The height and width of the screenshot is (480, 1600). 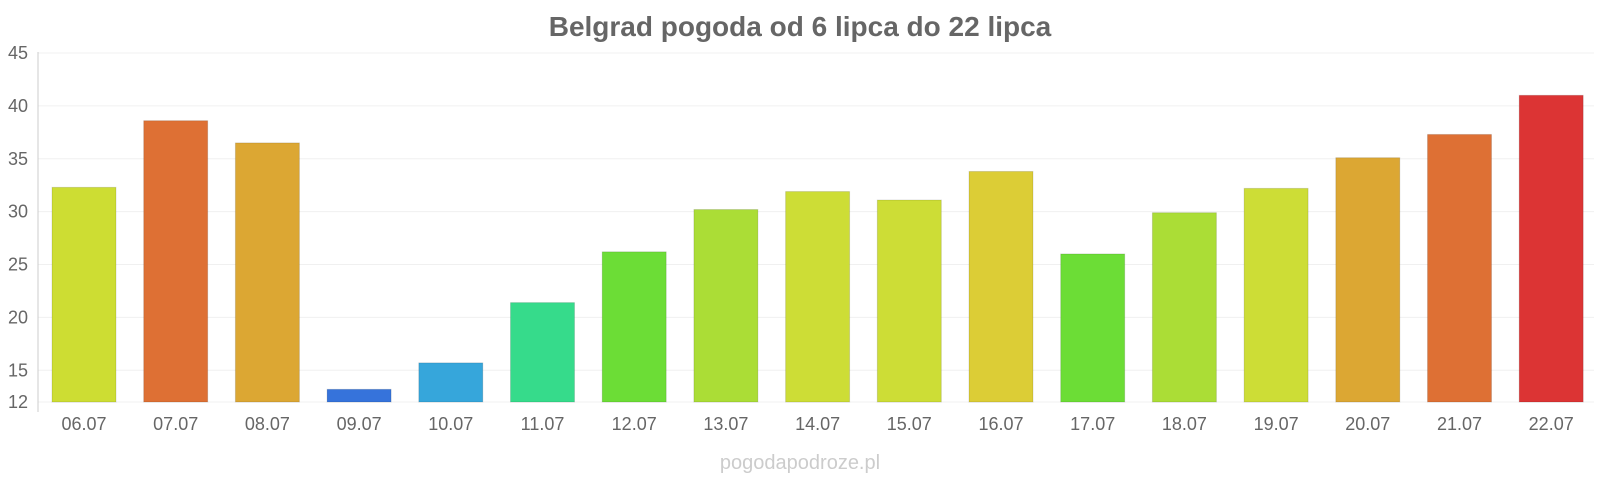 I want to click on x-tick-label: 21.07, so click(x=1459, y=424).